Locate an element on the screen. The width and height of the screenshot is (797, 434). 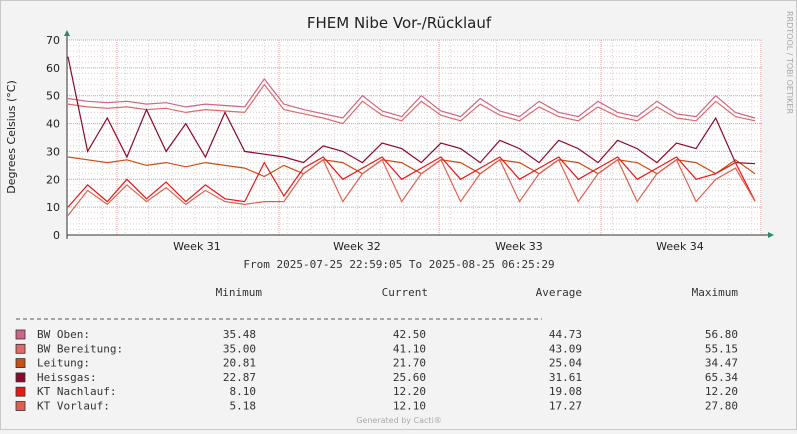
footer-credit: Generated by Cacti® is located at coordinates (399, 420).